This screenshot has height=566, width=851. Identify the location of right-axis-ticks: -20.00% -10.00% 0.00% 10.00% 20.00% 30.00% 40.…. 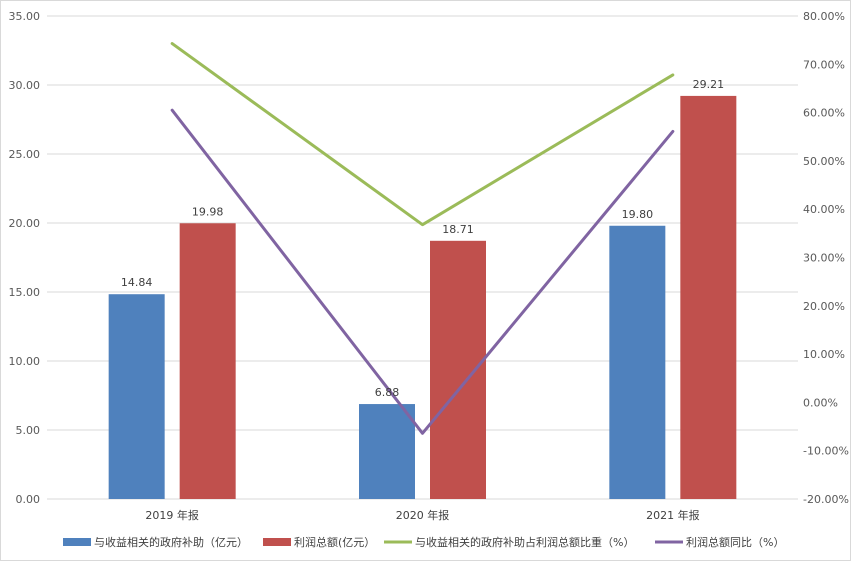
(826, 258).